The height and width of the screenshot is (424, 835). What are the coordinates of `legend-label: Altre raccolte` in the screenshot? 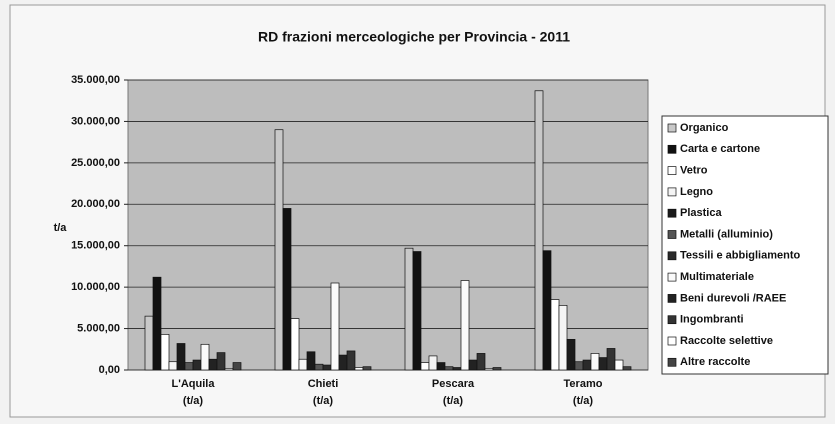 It's located at (715, 362).